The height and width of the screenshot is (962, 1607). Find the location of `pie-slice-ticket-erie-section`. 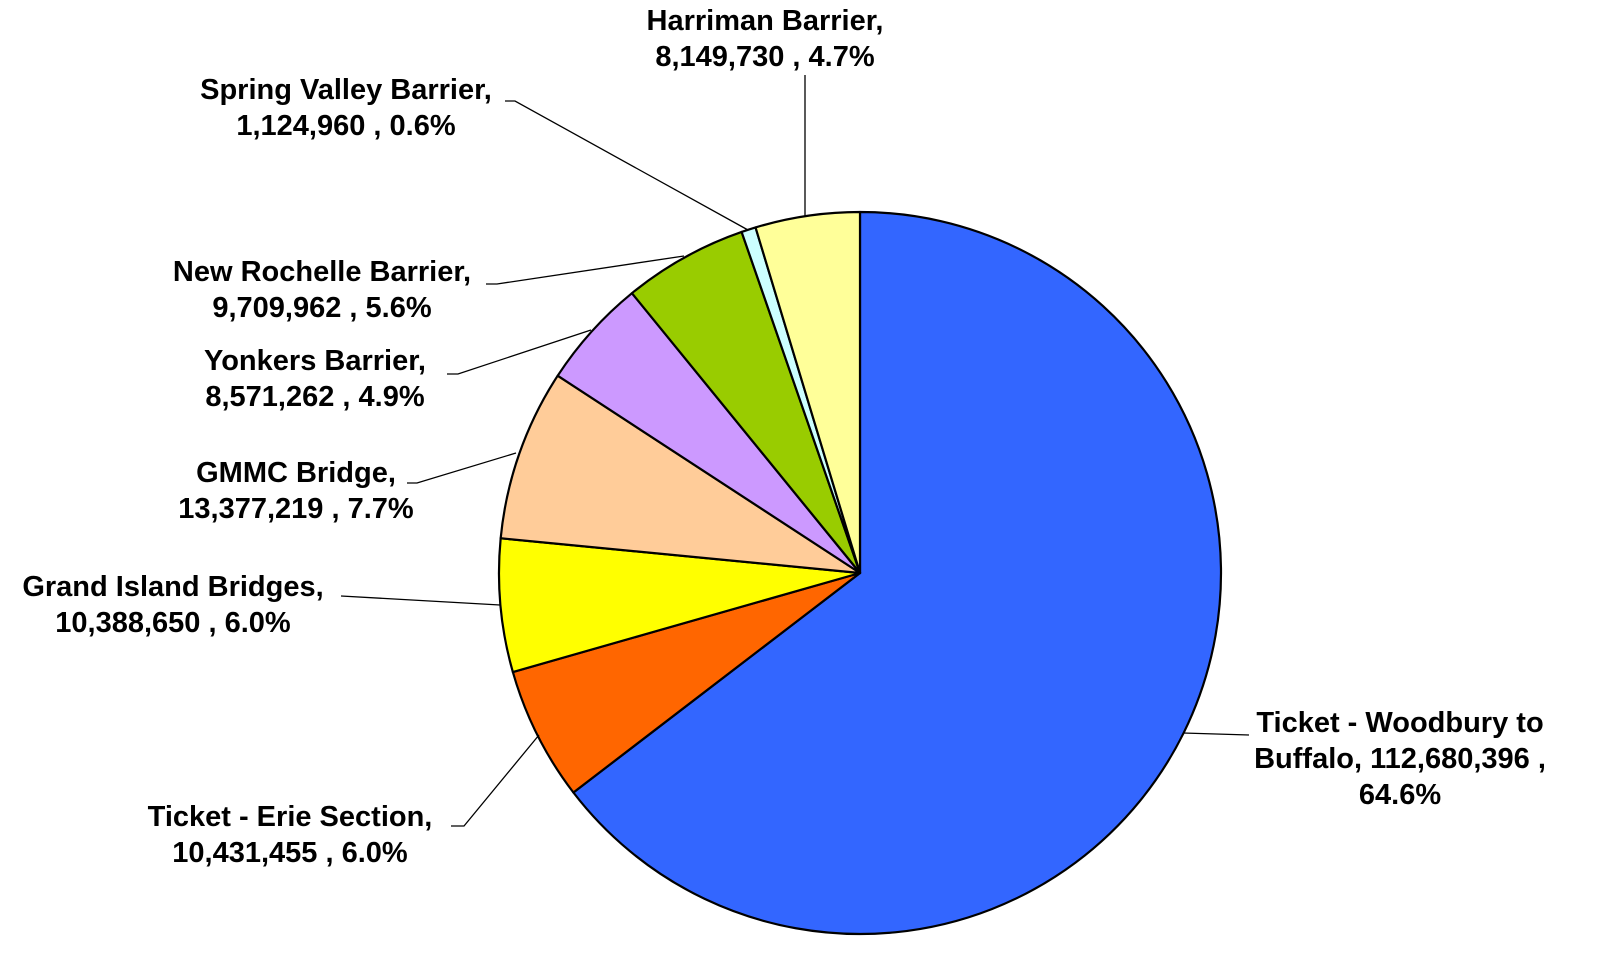

pie-slice-ticket-erie-section is located at coordinates (686, 682).